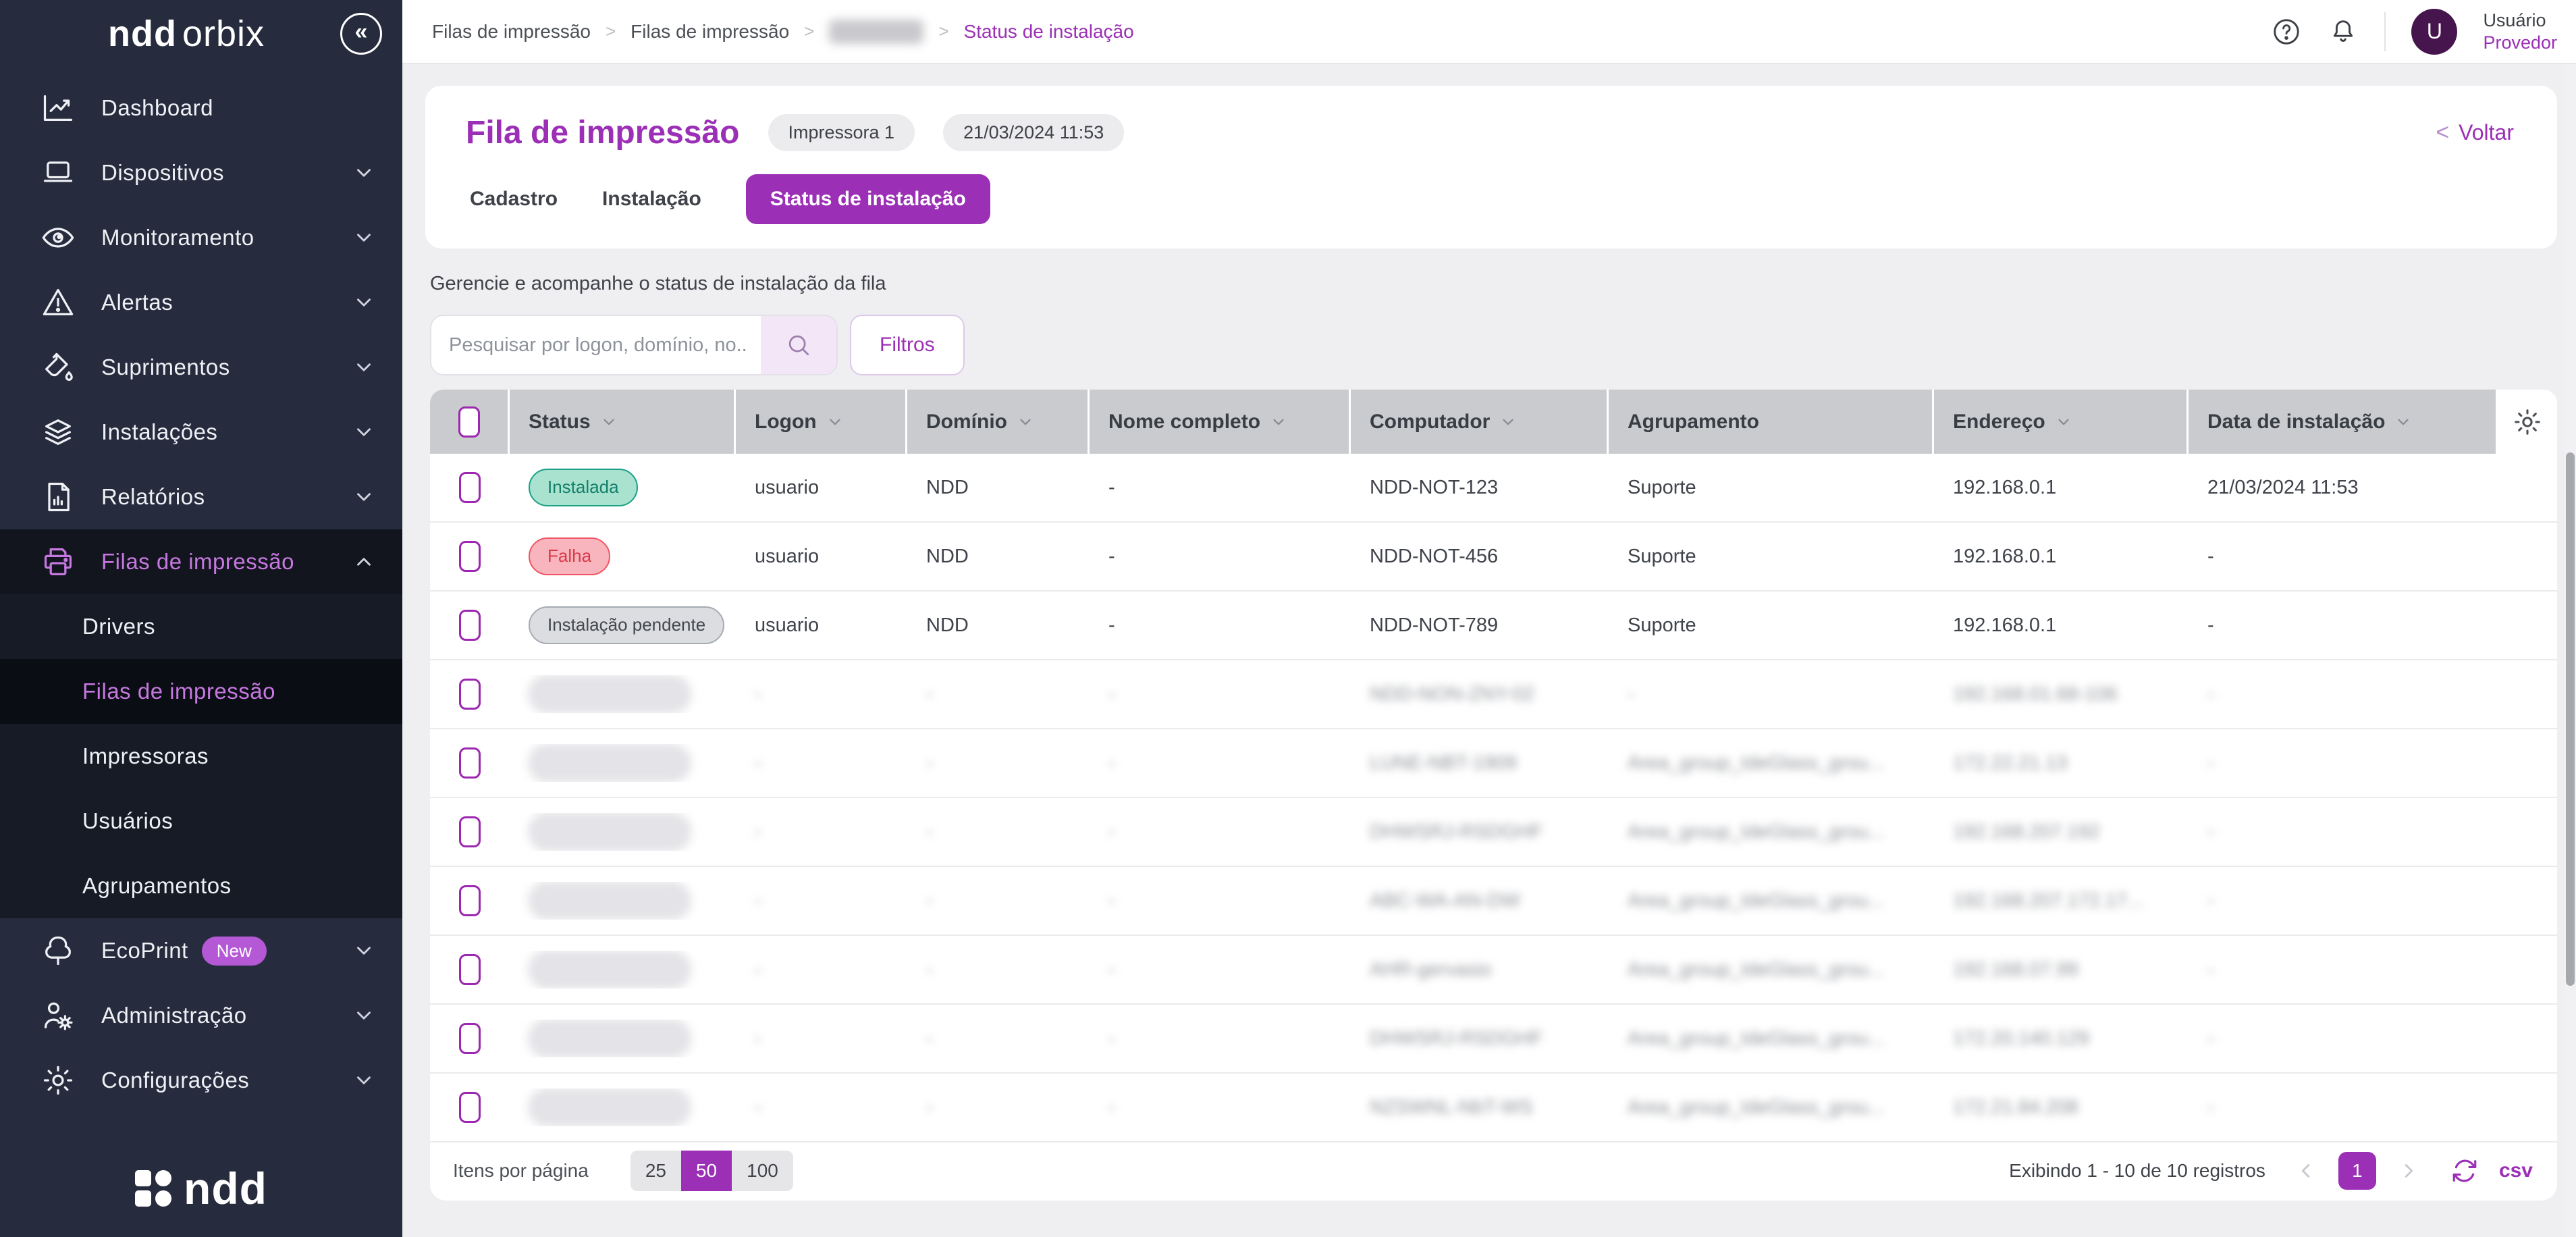  Describe the element at coordinates (2286, 31) in the screenshot. I see `help-icon` at that location.